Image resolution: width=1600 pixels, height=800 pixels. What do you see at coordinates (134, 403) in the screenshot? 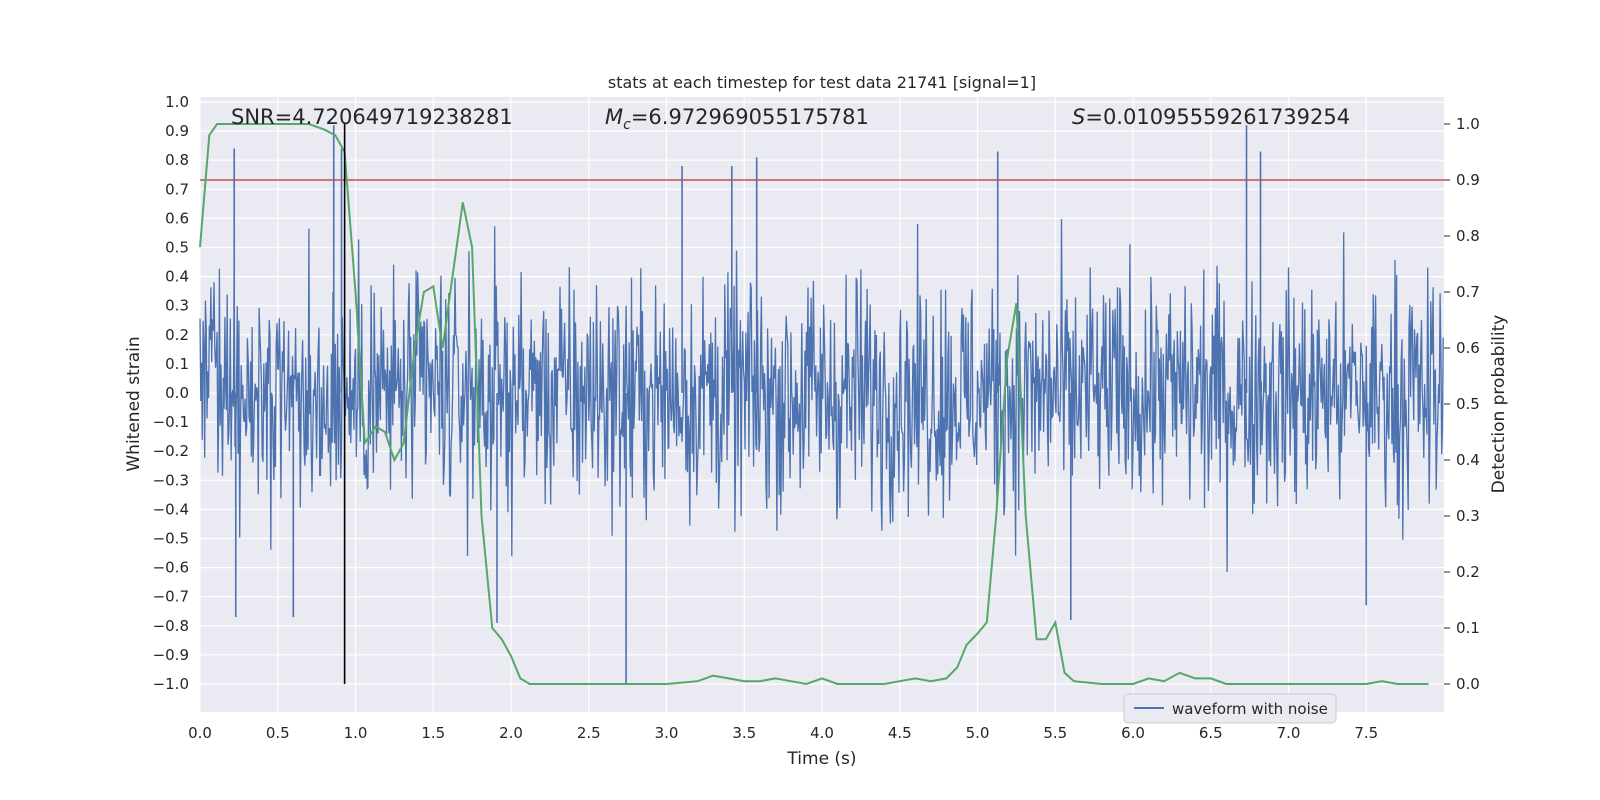
I see `y-axis-label: Whitened strain` at bounding box center [134, 403].